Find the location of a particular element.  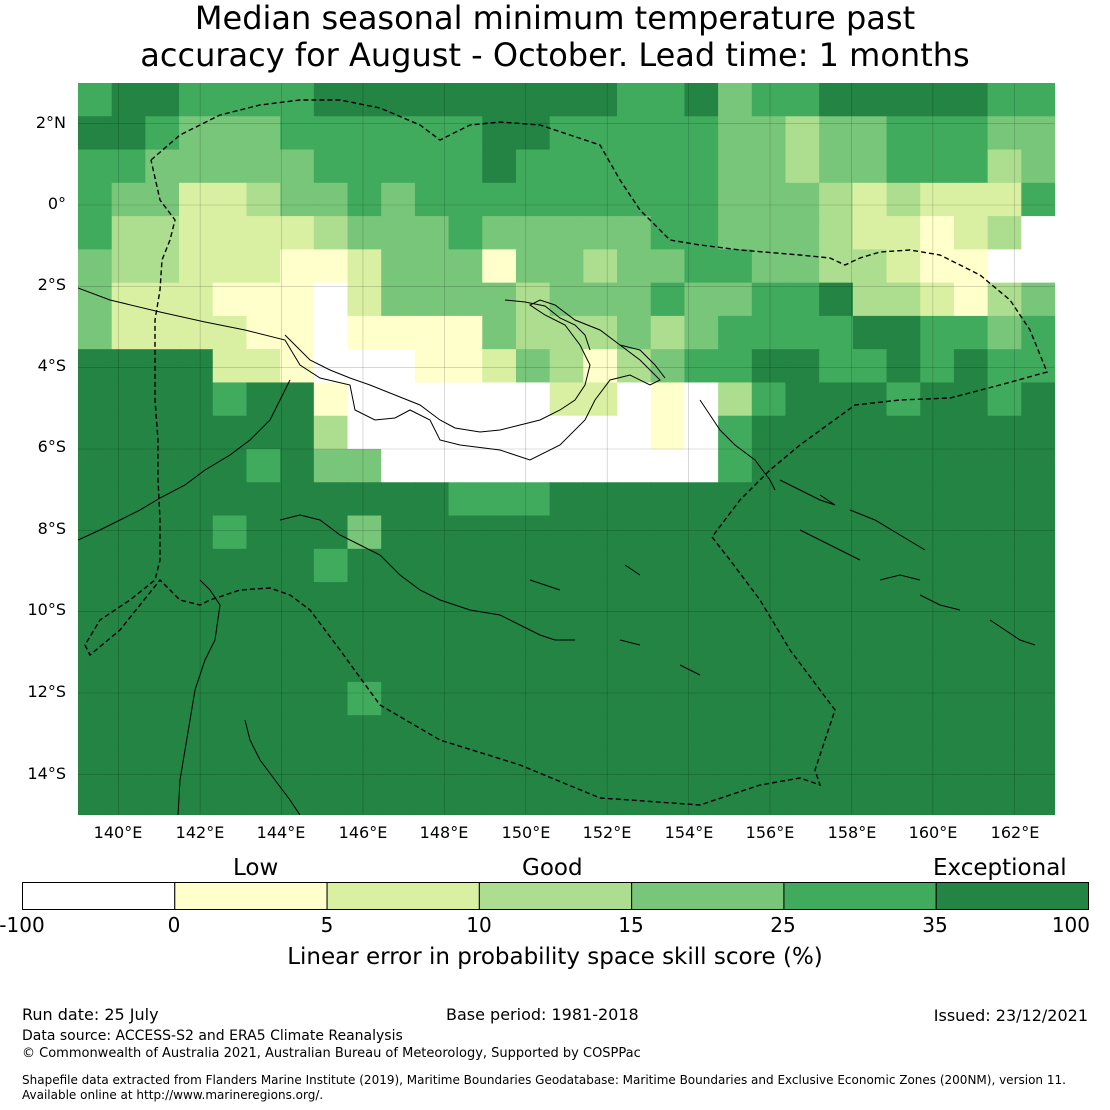

bougainville-coast is located at coordinates (737, 445).